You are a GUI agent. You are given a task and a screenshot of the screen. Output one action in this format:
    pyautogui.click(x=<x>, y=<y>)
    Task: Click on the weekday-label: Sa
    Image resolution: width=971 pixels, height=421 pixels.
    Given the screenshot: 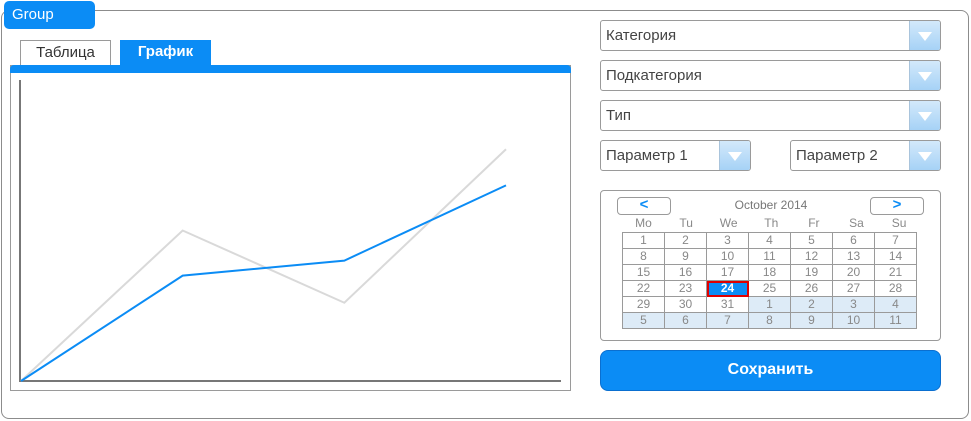 What is the action you would take?
    pyautogui.click(x=856, y=223)
    